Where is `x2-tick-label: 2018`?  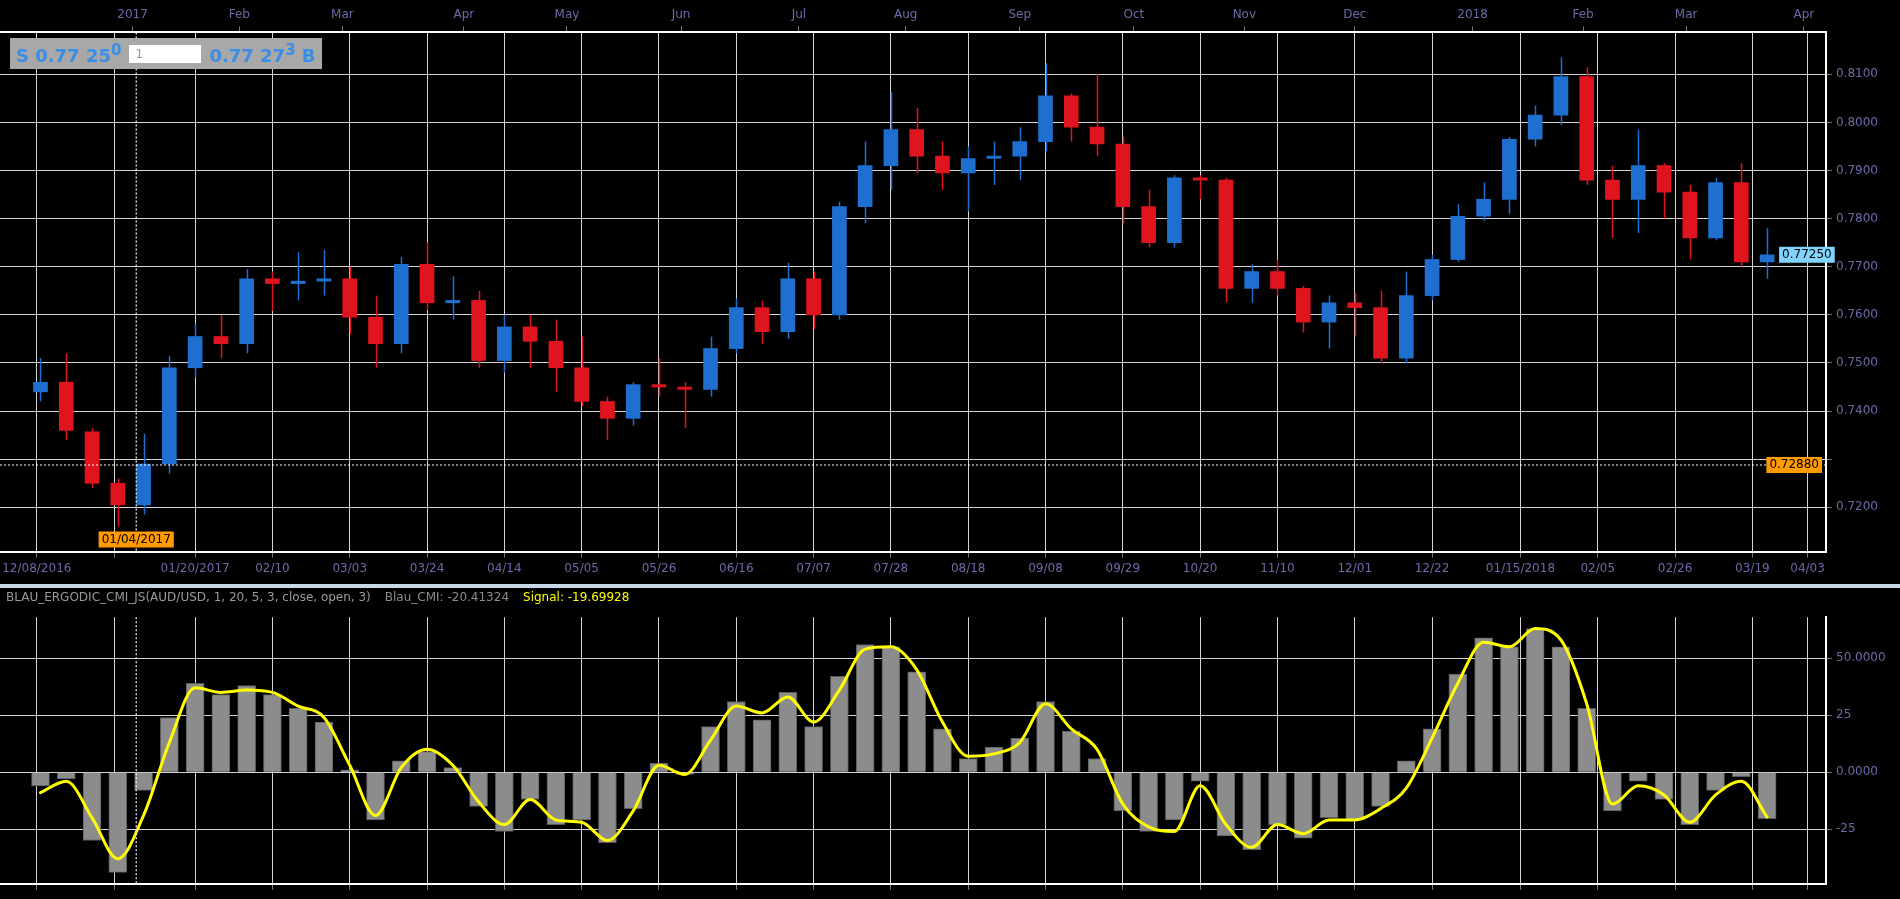
x2-tick-label: 2018 is located at coordinates (1472, 14).